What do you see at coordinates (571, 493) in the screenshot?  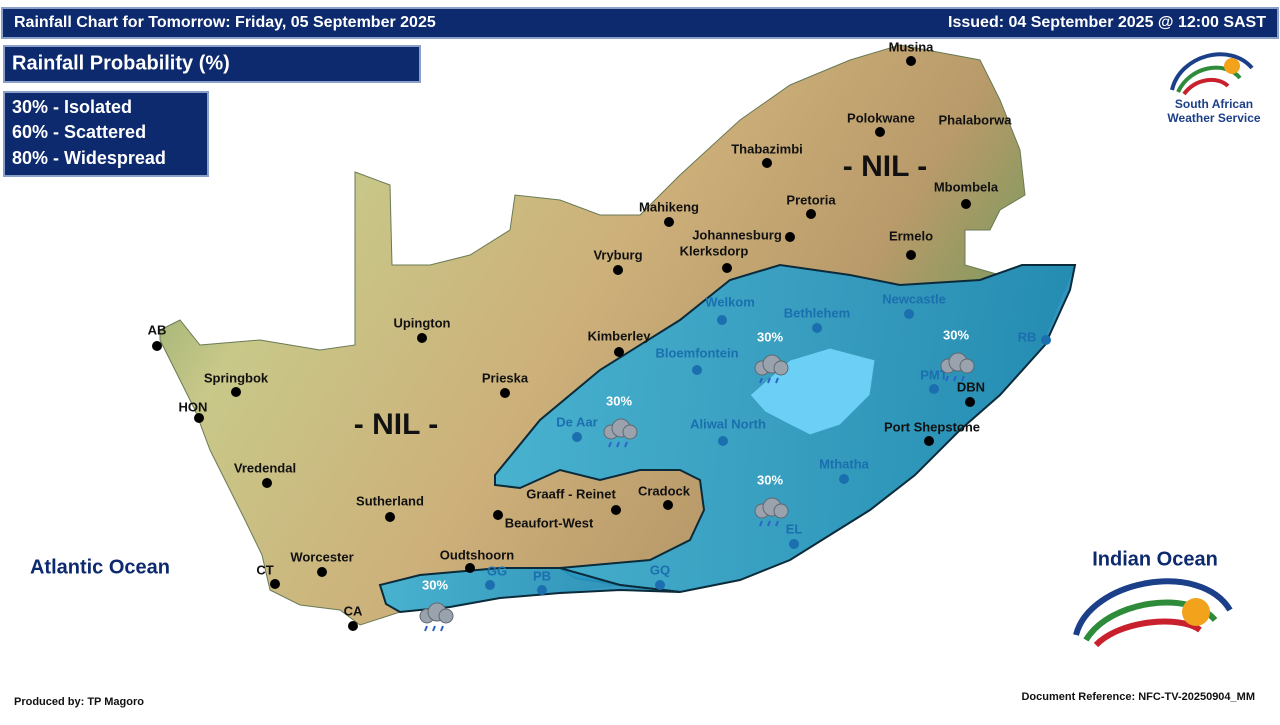 I see `city-label: Graaff - Reinet` at bounding box center [571, 493].